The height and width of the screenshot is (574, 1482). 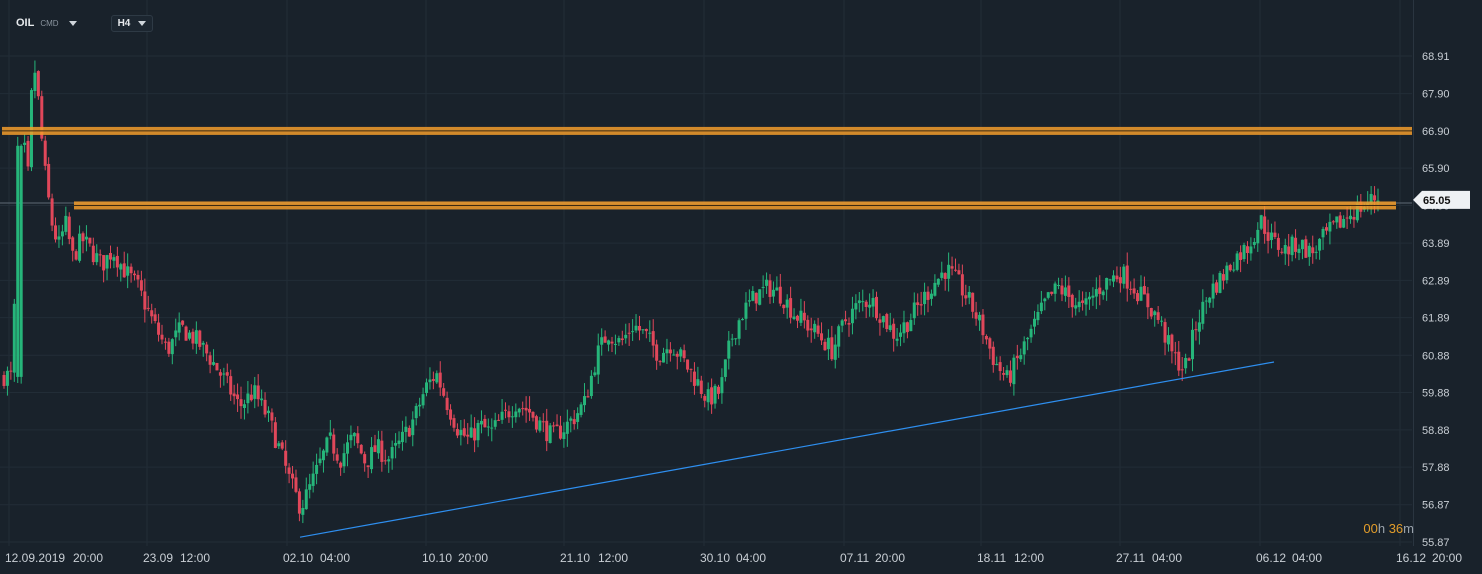 I want to click on symbol-name: OIL, so click(x=25, y=23).